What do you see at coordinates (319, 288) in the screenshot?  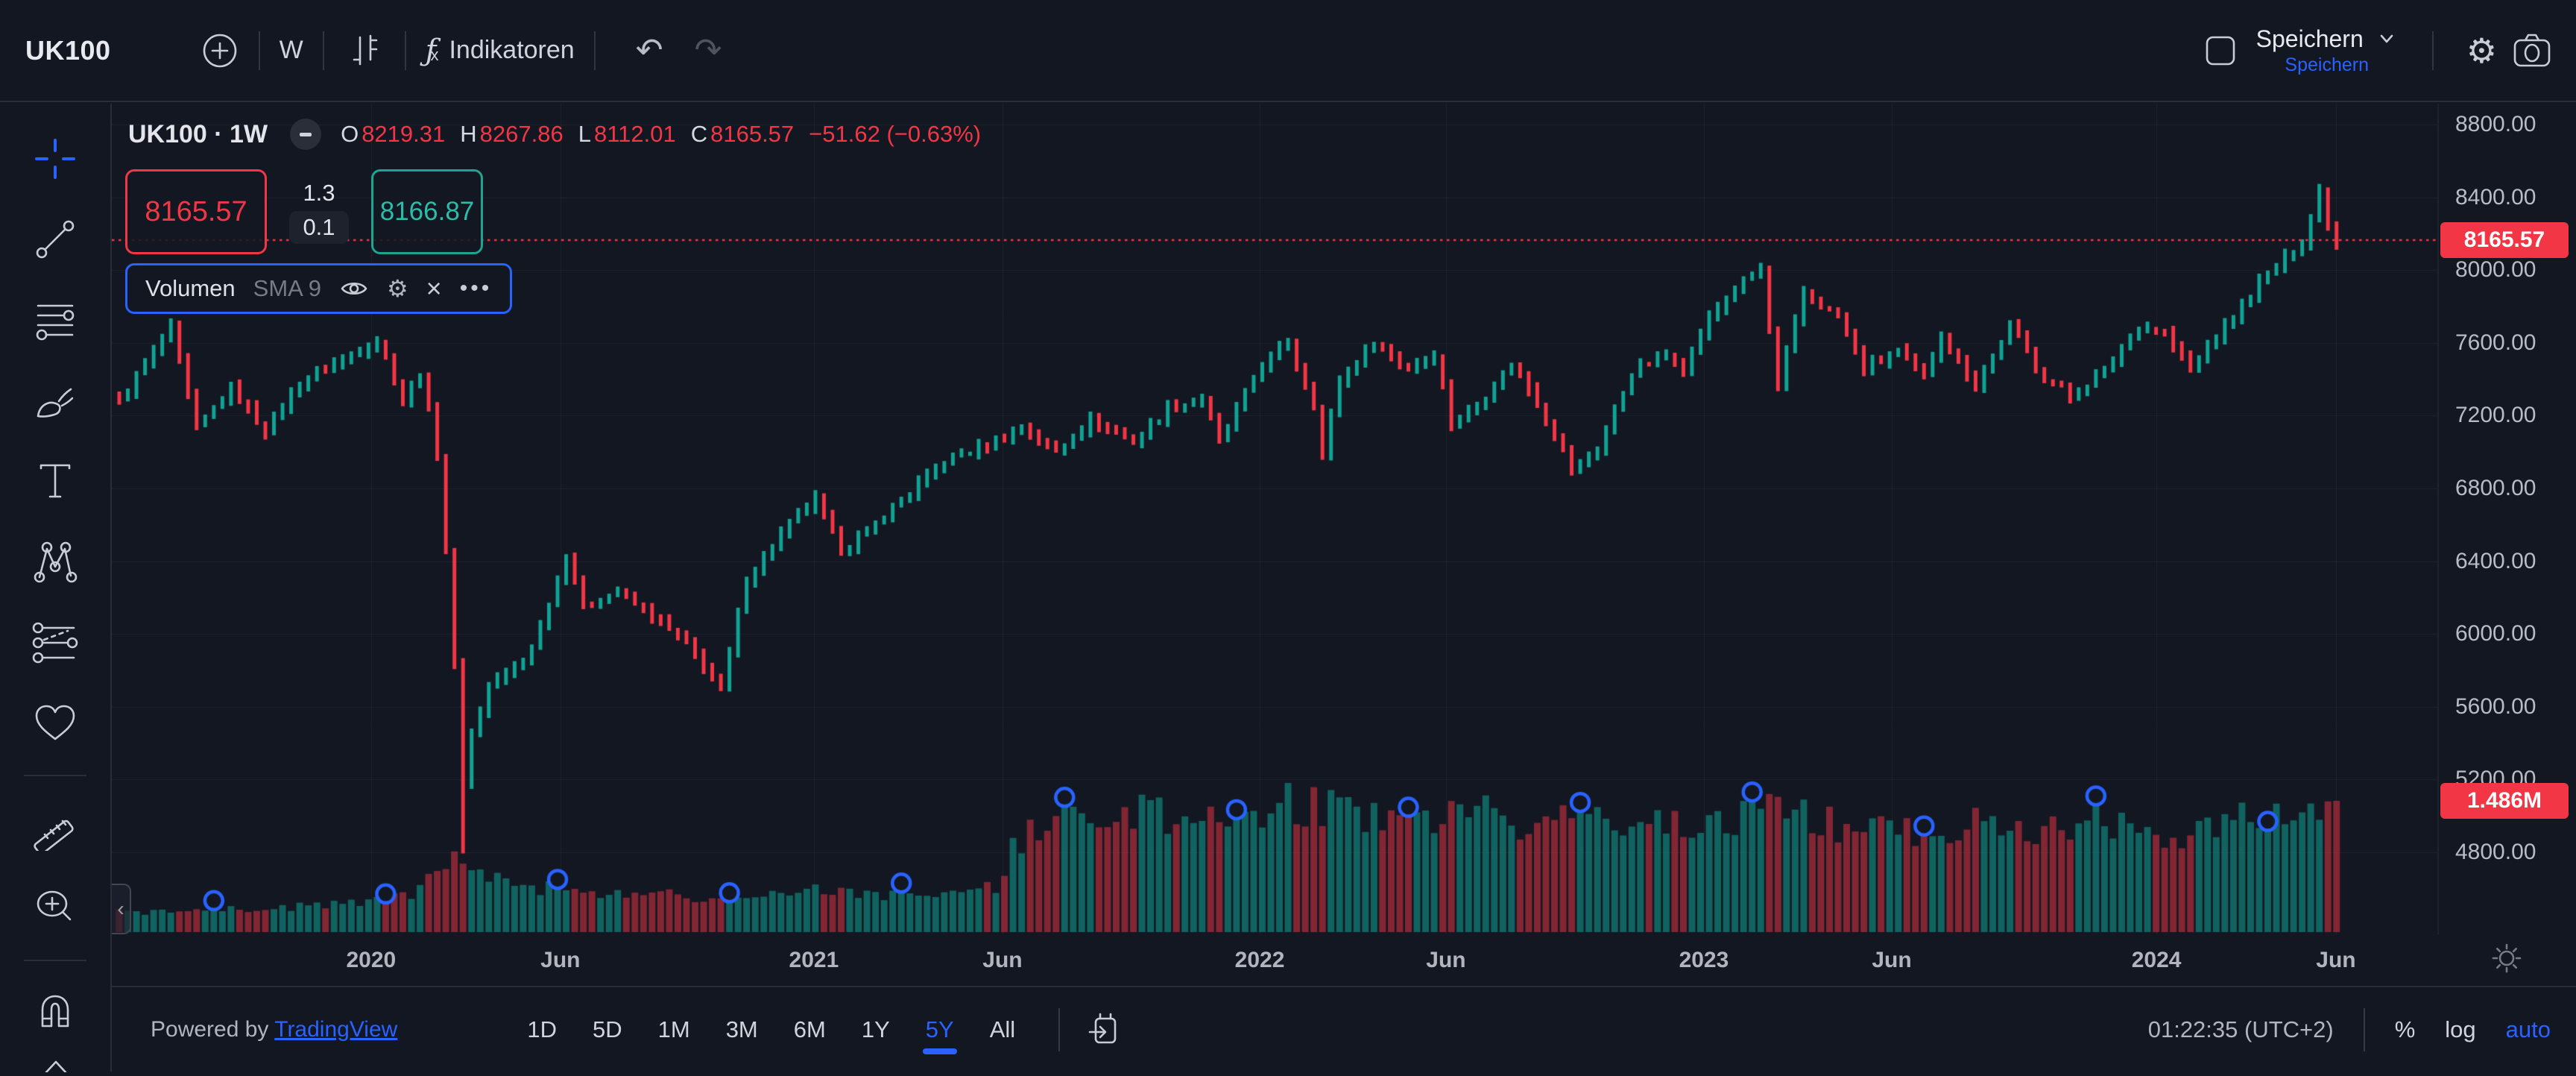 I see `volume-indicator-legend: Volumen SMA 9 ⚙ × •••` at bounding box center [319, 288].